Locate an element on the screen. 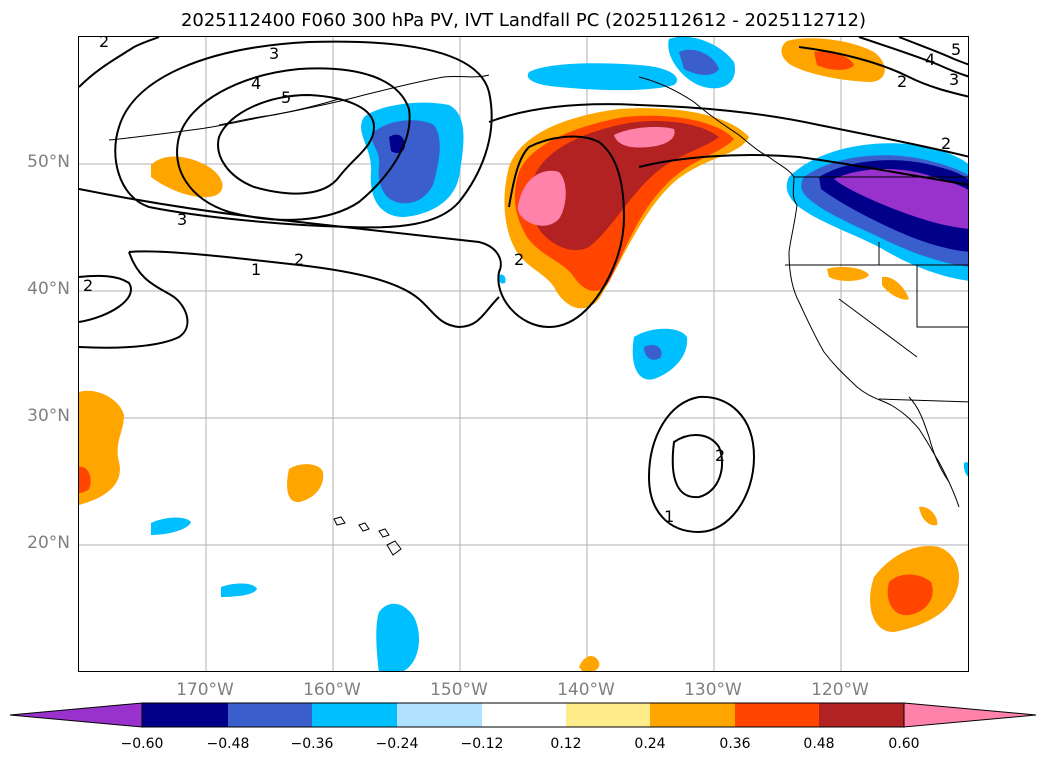 The width and height of the screenshot is (1047, 765). negative-anomaly-dot is located at coordinates (502, 279).